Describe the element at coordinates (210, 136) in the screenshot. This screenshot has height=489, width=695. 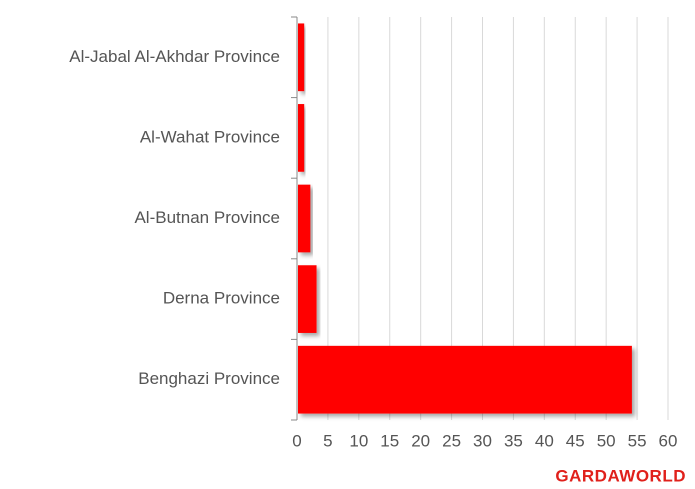
I see `y-tick-label: Al-Wahat Province` at that location.